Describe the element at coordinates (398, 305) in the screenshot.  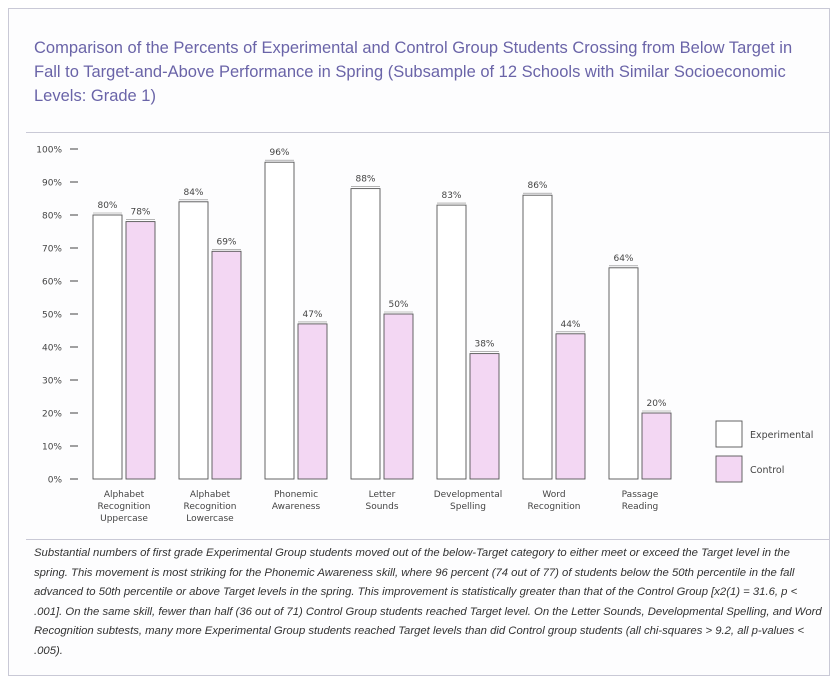
I see `bar-value-label: 50%` at that location.